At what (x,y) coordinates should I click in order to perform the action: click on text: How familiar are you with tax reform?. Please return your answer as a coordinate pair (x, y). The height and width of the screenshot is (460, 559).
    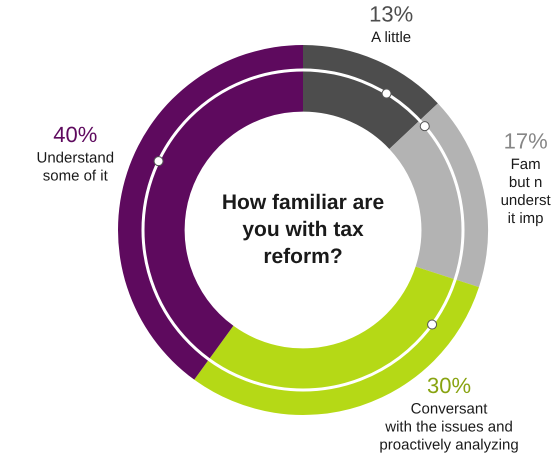
    Looking at the image, I should click on (303, 229).